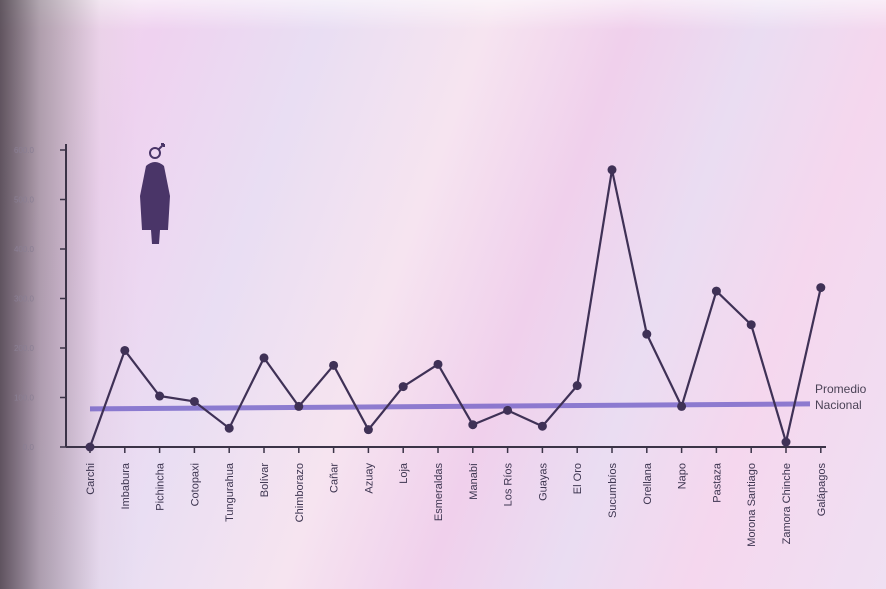 This screenshot has height=589, width=886. What do you see at coordinates (509, 485) in the screenshot?
I see `category-label: Los Ríos` at bounding box center [509, 485].